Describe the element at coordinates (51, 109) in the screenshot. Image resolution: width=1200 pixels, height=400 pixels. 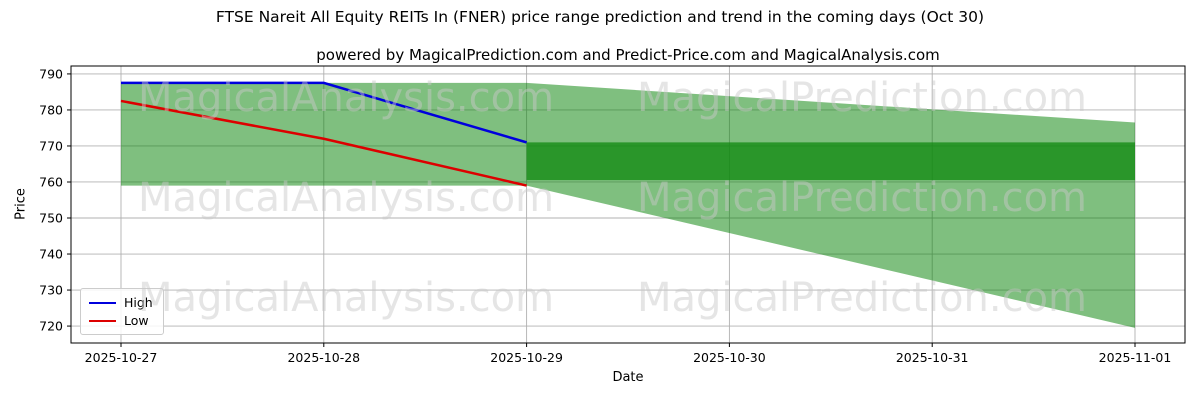
I see `y-tick-label: 780` at that location.